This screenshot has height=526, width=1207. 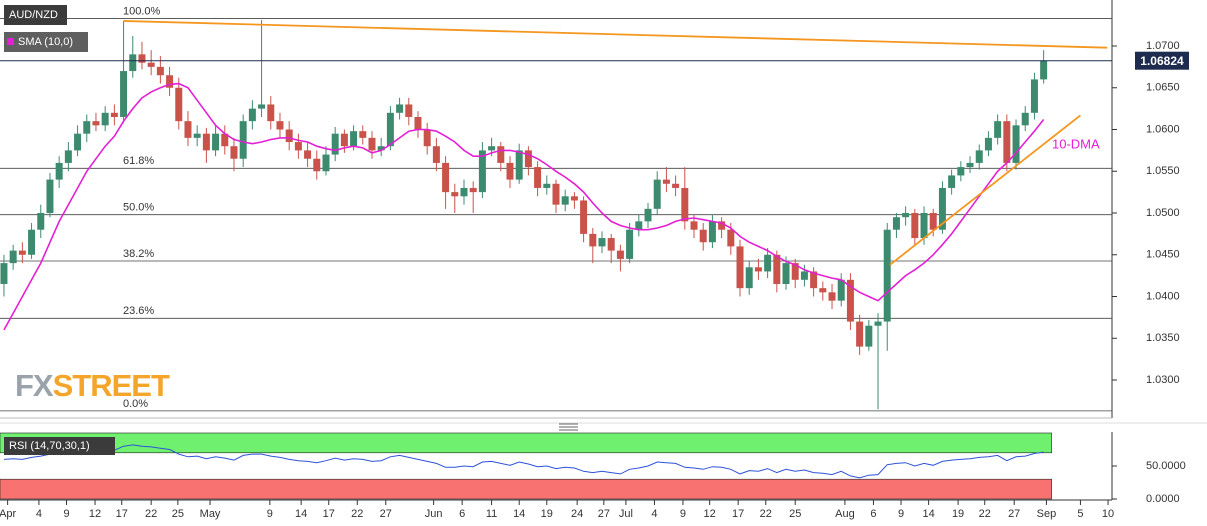 What do you see at coordinates (138, 161) in the screenshot?
I see `fib-label: 61.8%` at bounding box center [138, 161].